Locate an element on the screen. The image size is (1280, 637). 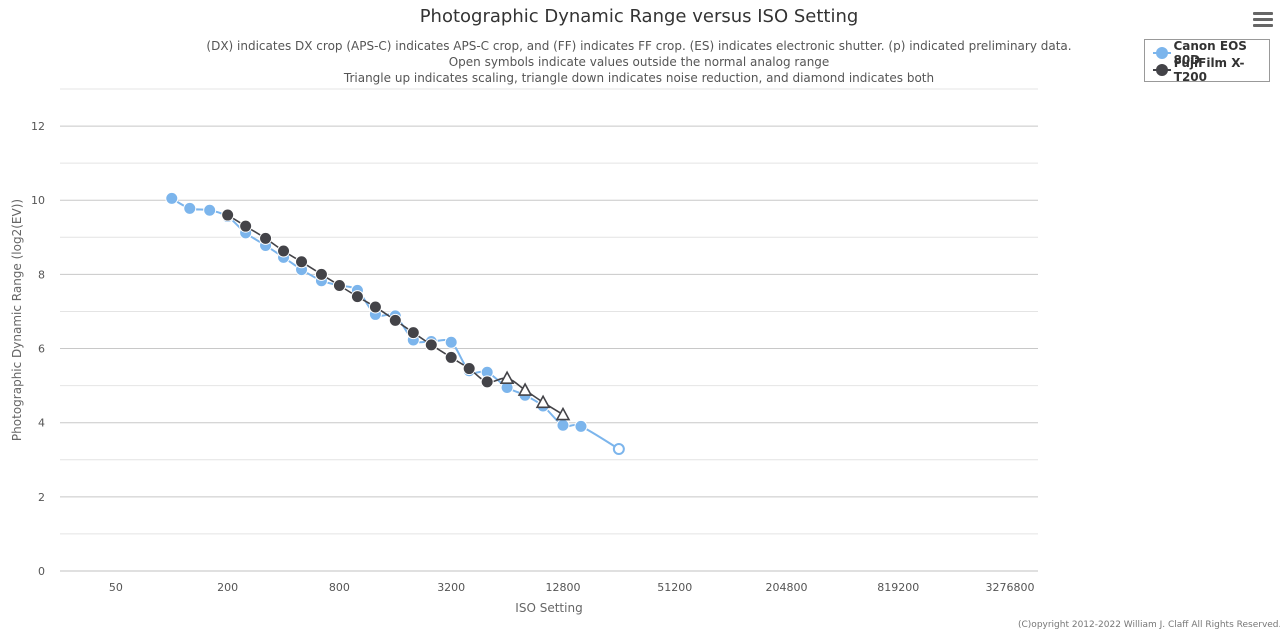
y-axis-title: Photographic Dynamic Range (log2(EV)) is located at coordinates (17, 320).